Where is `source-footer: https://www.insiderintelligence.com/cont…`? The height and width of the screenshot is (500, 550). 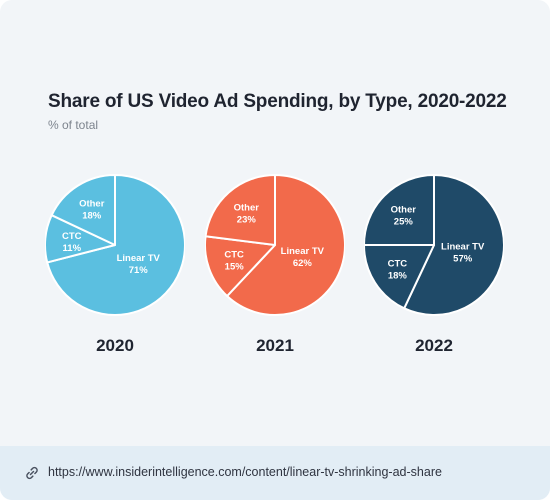
source-footer: https://www.insiderintelligence.com/cont… is located at coordinates (275, 473).